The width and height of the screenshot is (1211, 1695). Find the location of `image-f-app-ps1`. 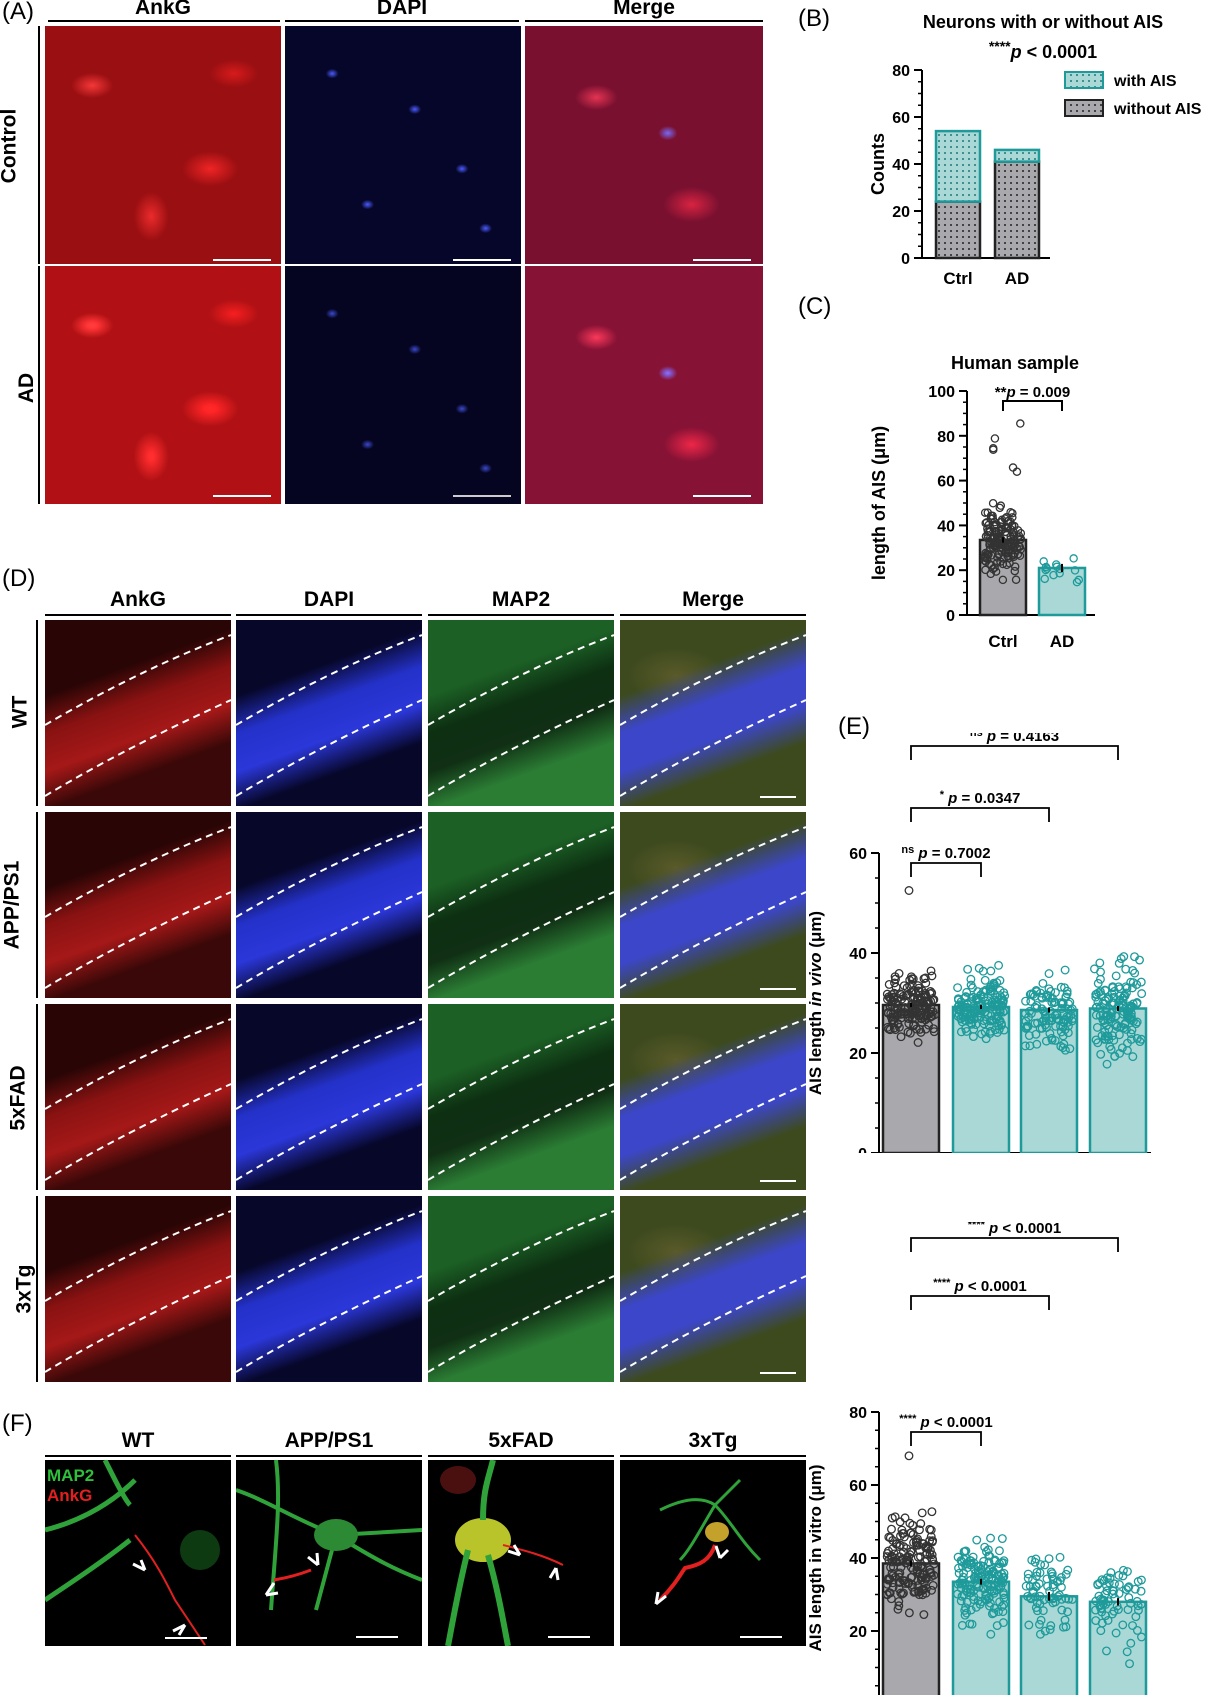

image-f-app-ps1 is located at coordinates (329, 1553).